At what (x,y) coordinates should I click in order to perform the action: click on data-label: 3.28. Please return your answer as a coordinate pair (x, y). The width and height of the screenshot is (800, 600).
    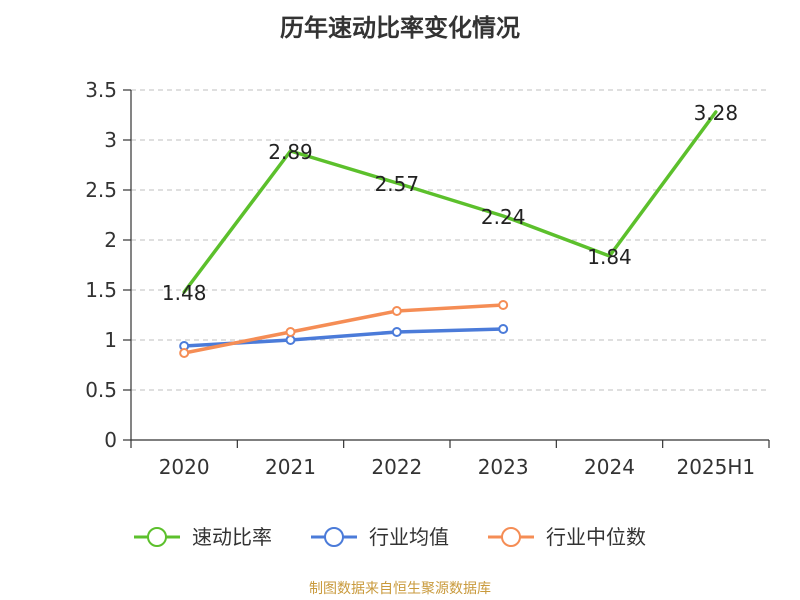
    Looking at the image, I should click on (716, 113).